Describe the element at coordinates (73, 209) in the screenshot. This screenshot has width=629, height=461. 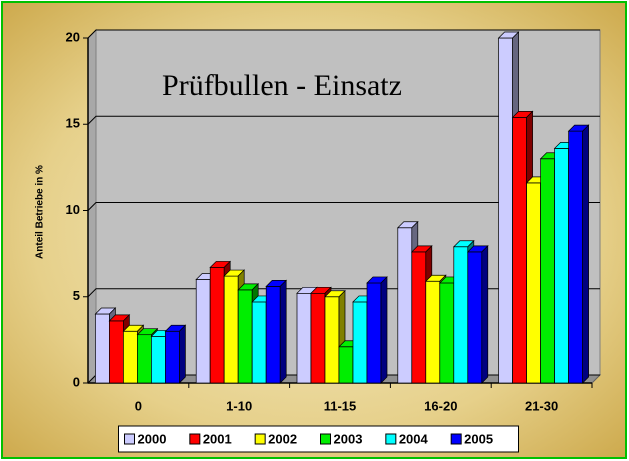
I see `y-tick-label: 10` at that location.